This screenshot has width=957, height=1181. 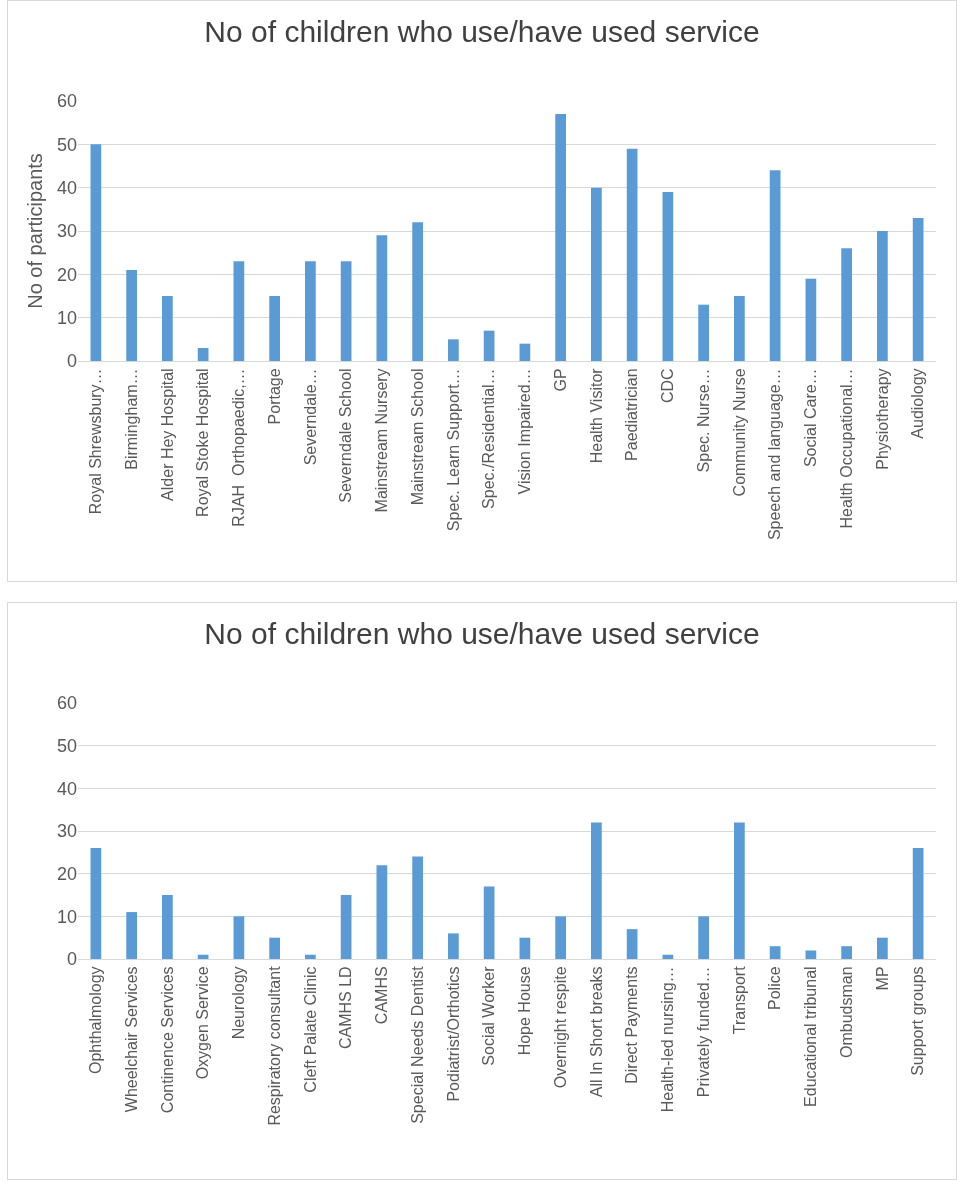 I want to click on x-tick-label: CAMHS, so click(x=382, y=995).